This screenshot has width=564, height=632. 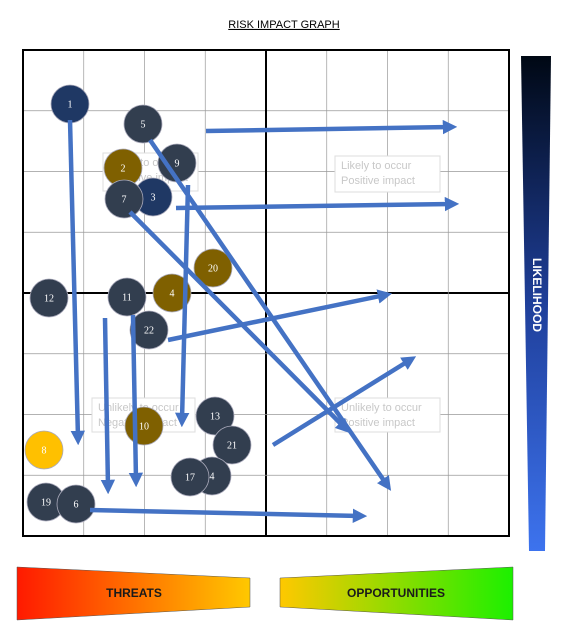 I want to click on risk-node-label: 13, so click(x=215, y=416).